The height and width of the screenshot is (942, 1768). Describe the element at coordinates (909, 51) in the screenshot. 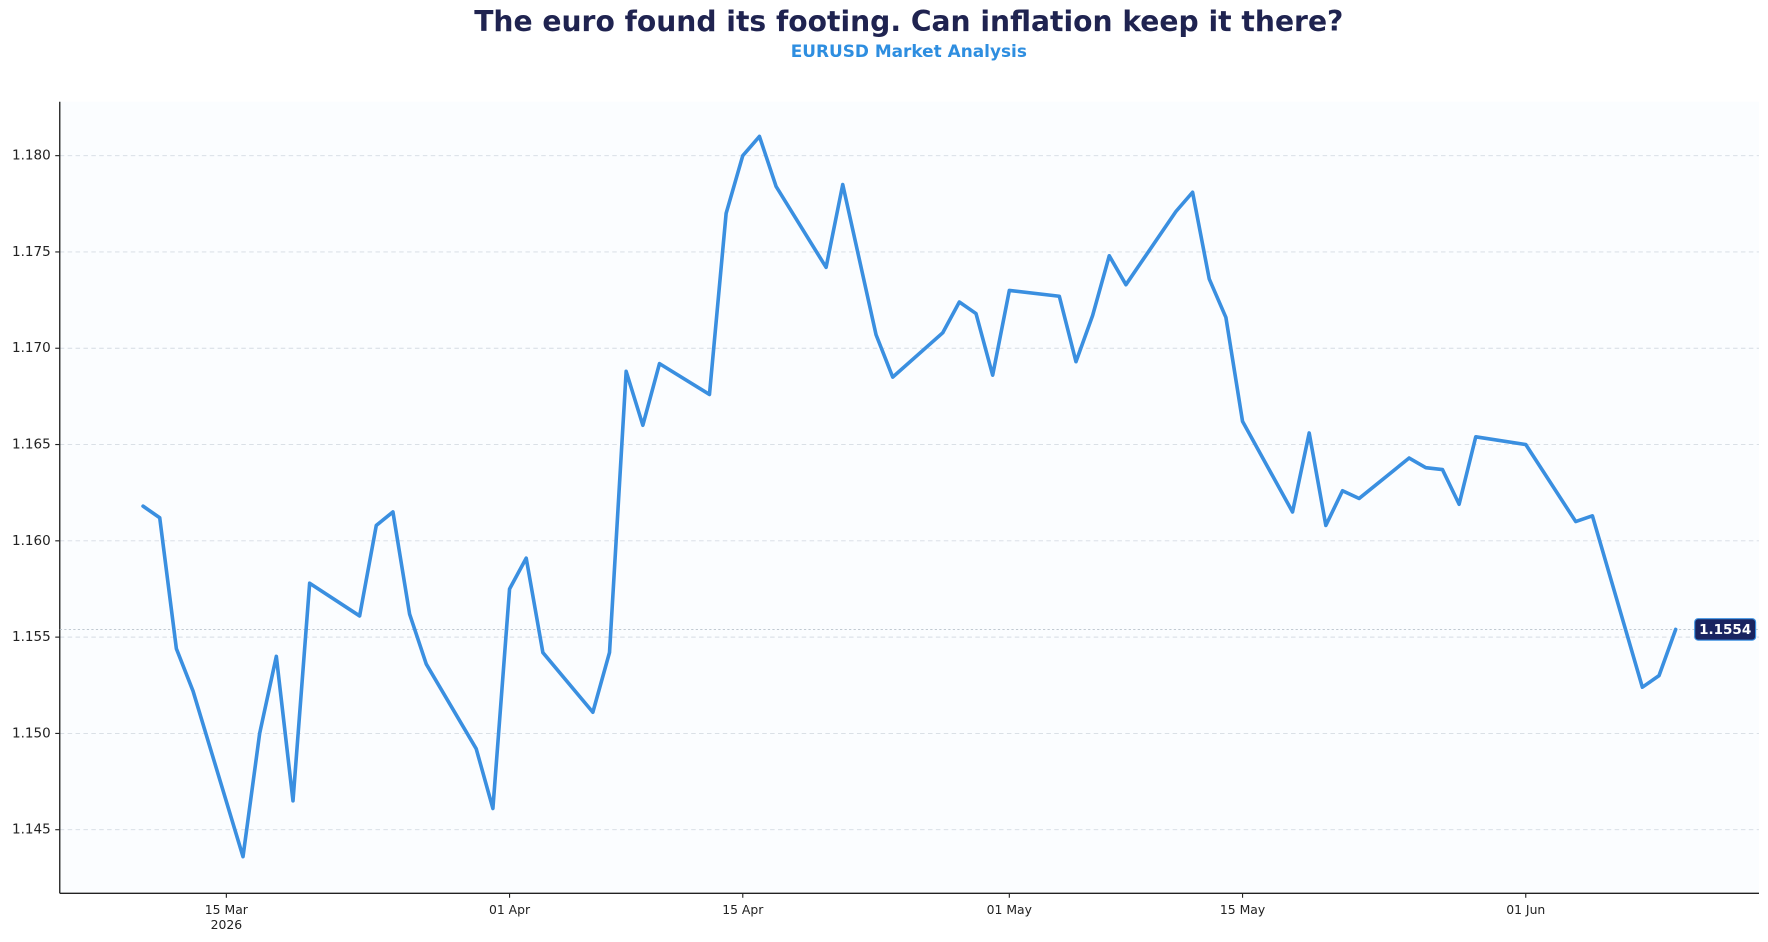

I see `chart-subtitle: EURUSD Market Analysis` at that location.